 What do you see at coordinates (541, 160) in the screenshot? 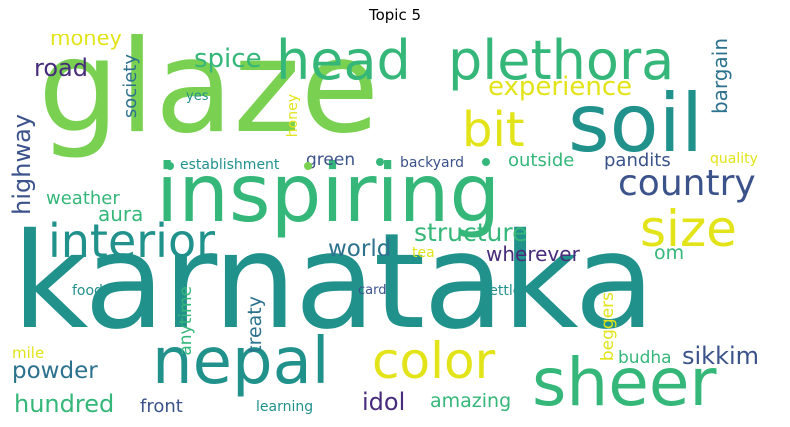
I see `word-outside: outside` at bounding box center [541, 160].